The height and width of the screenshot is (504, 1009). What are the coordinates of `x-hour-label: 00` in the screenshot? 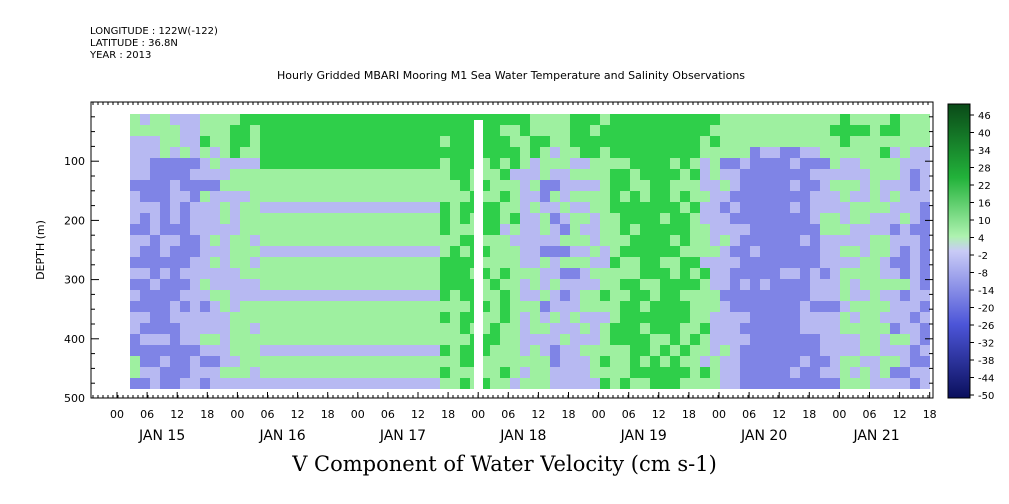 It's located at (719, 414).